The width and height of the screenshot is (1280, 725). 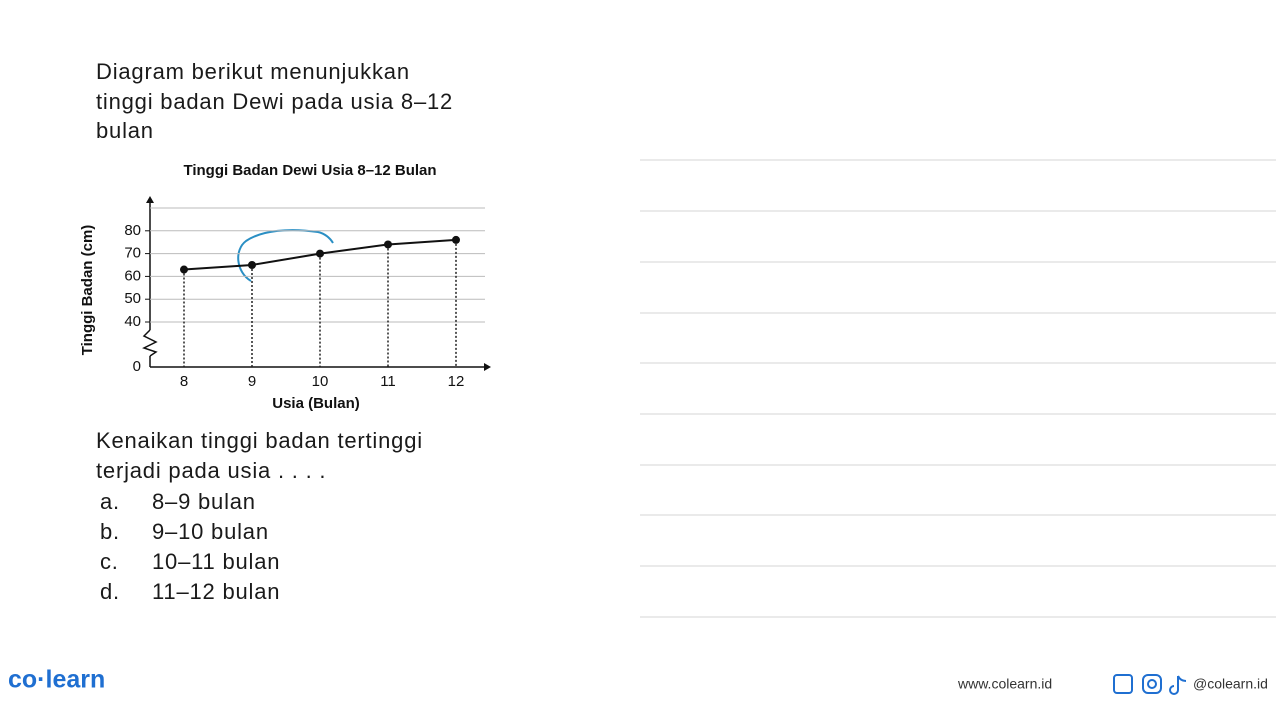 What do you see at coordinates (1178, 685) in the screenshot?
I see `tiktok-icon` at bounding box center [1178, 685].